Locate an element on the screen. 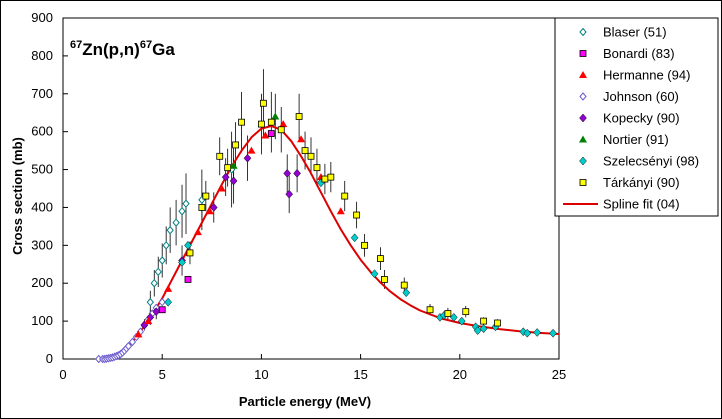 This screenshot has height=419, width=722. legend-entry: Johnson (60) is located at coordinates (629, 96).